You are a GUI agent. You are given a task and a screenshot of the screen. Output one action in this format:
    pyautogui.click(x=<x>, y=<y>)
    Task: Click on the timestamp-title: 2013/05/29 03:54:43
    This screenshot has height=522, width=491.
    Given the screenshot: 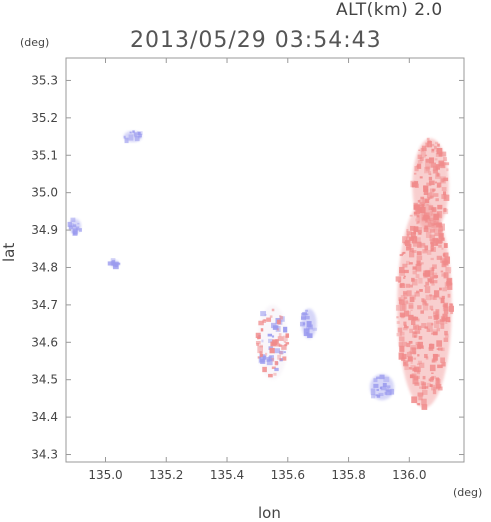 What is the action you would take?
    pyautogui.click(x=256, y=40)
    